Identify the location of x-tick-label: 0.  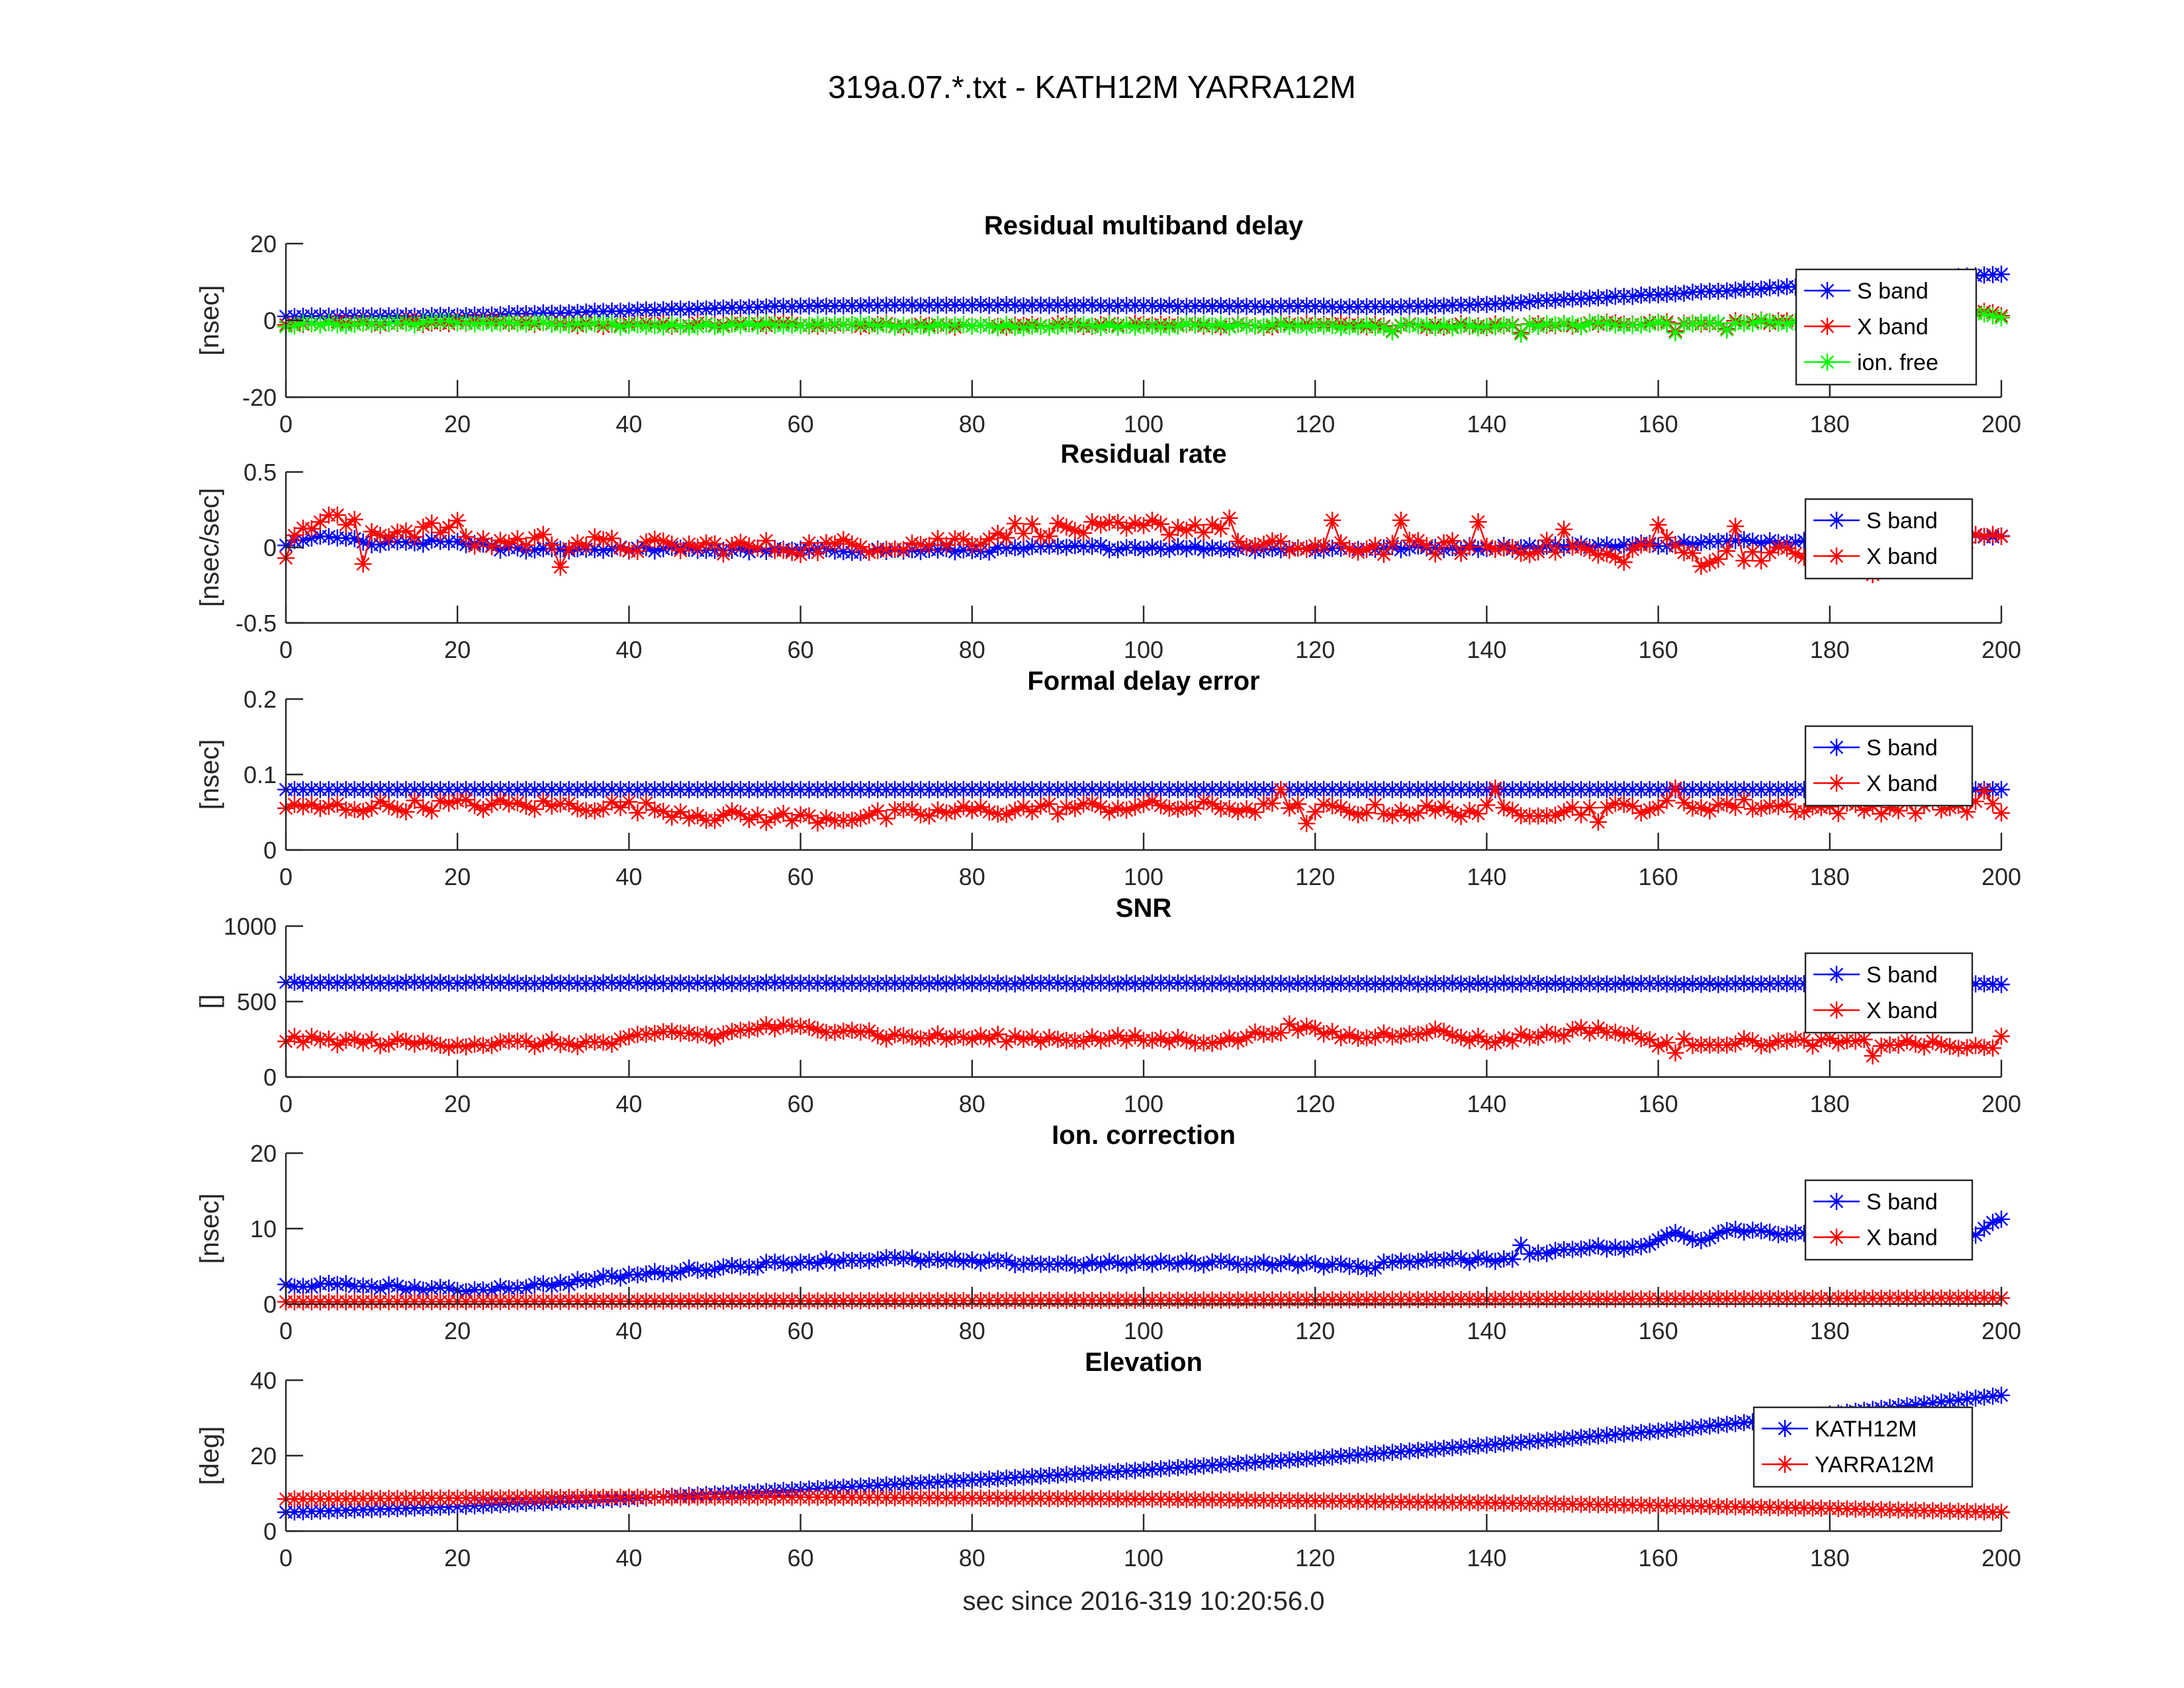
(286, 649).